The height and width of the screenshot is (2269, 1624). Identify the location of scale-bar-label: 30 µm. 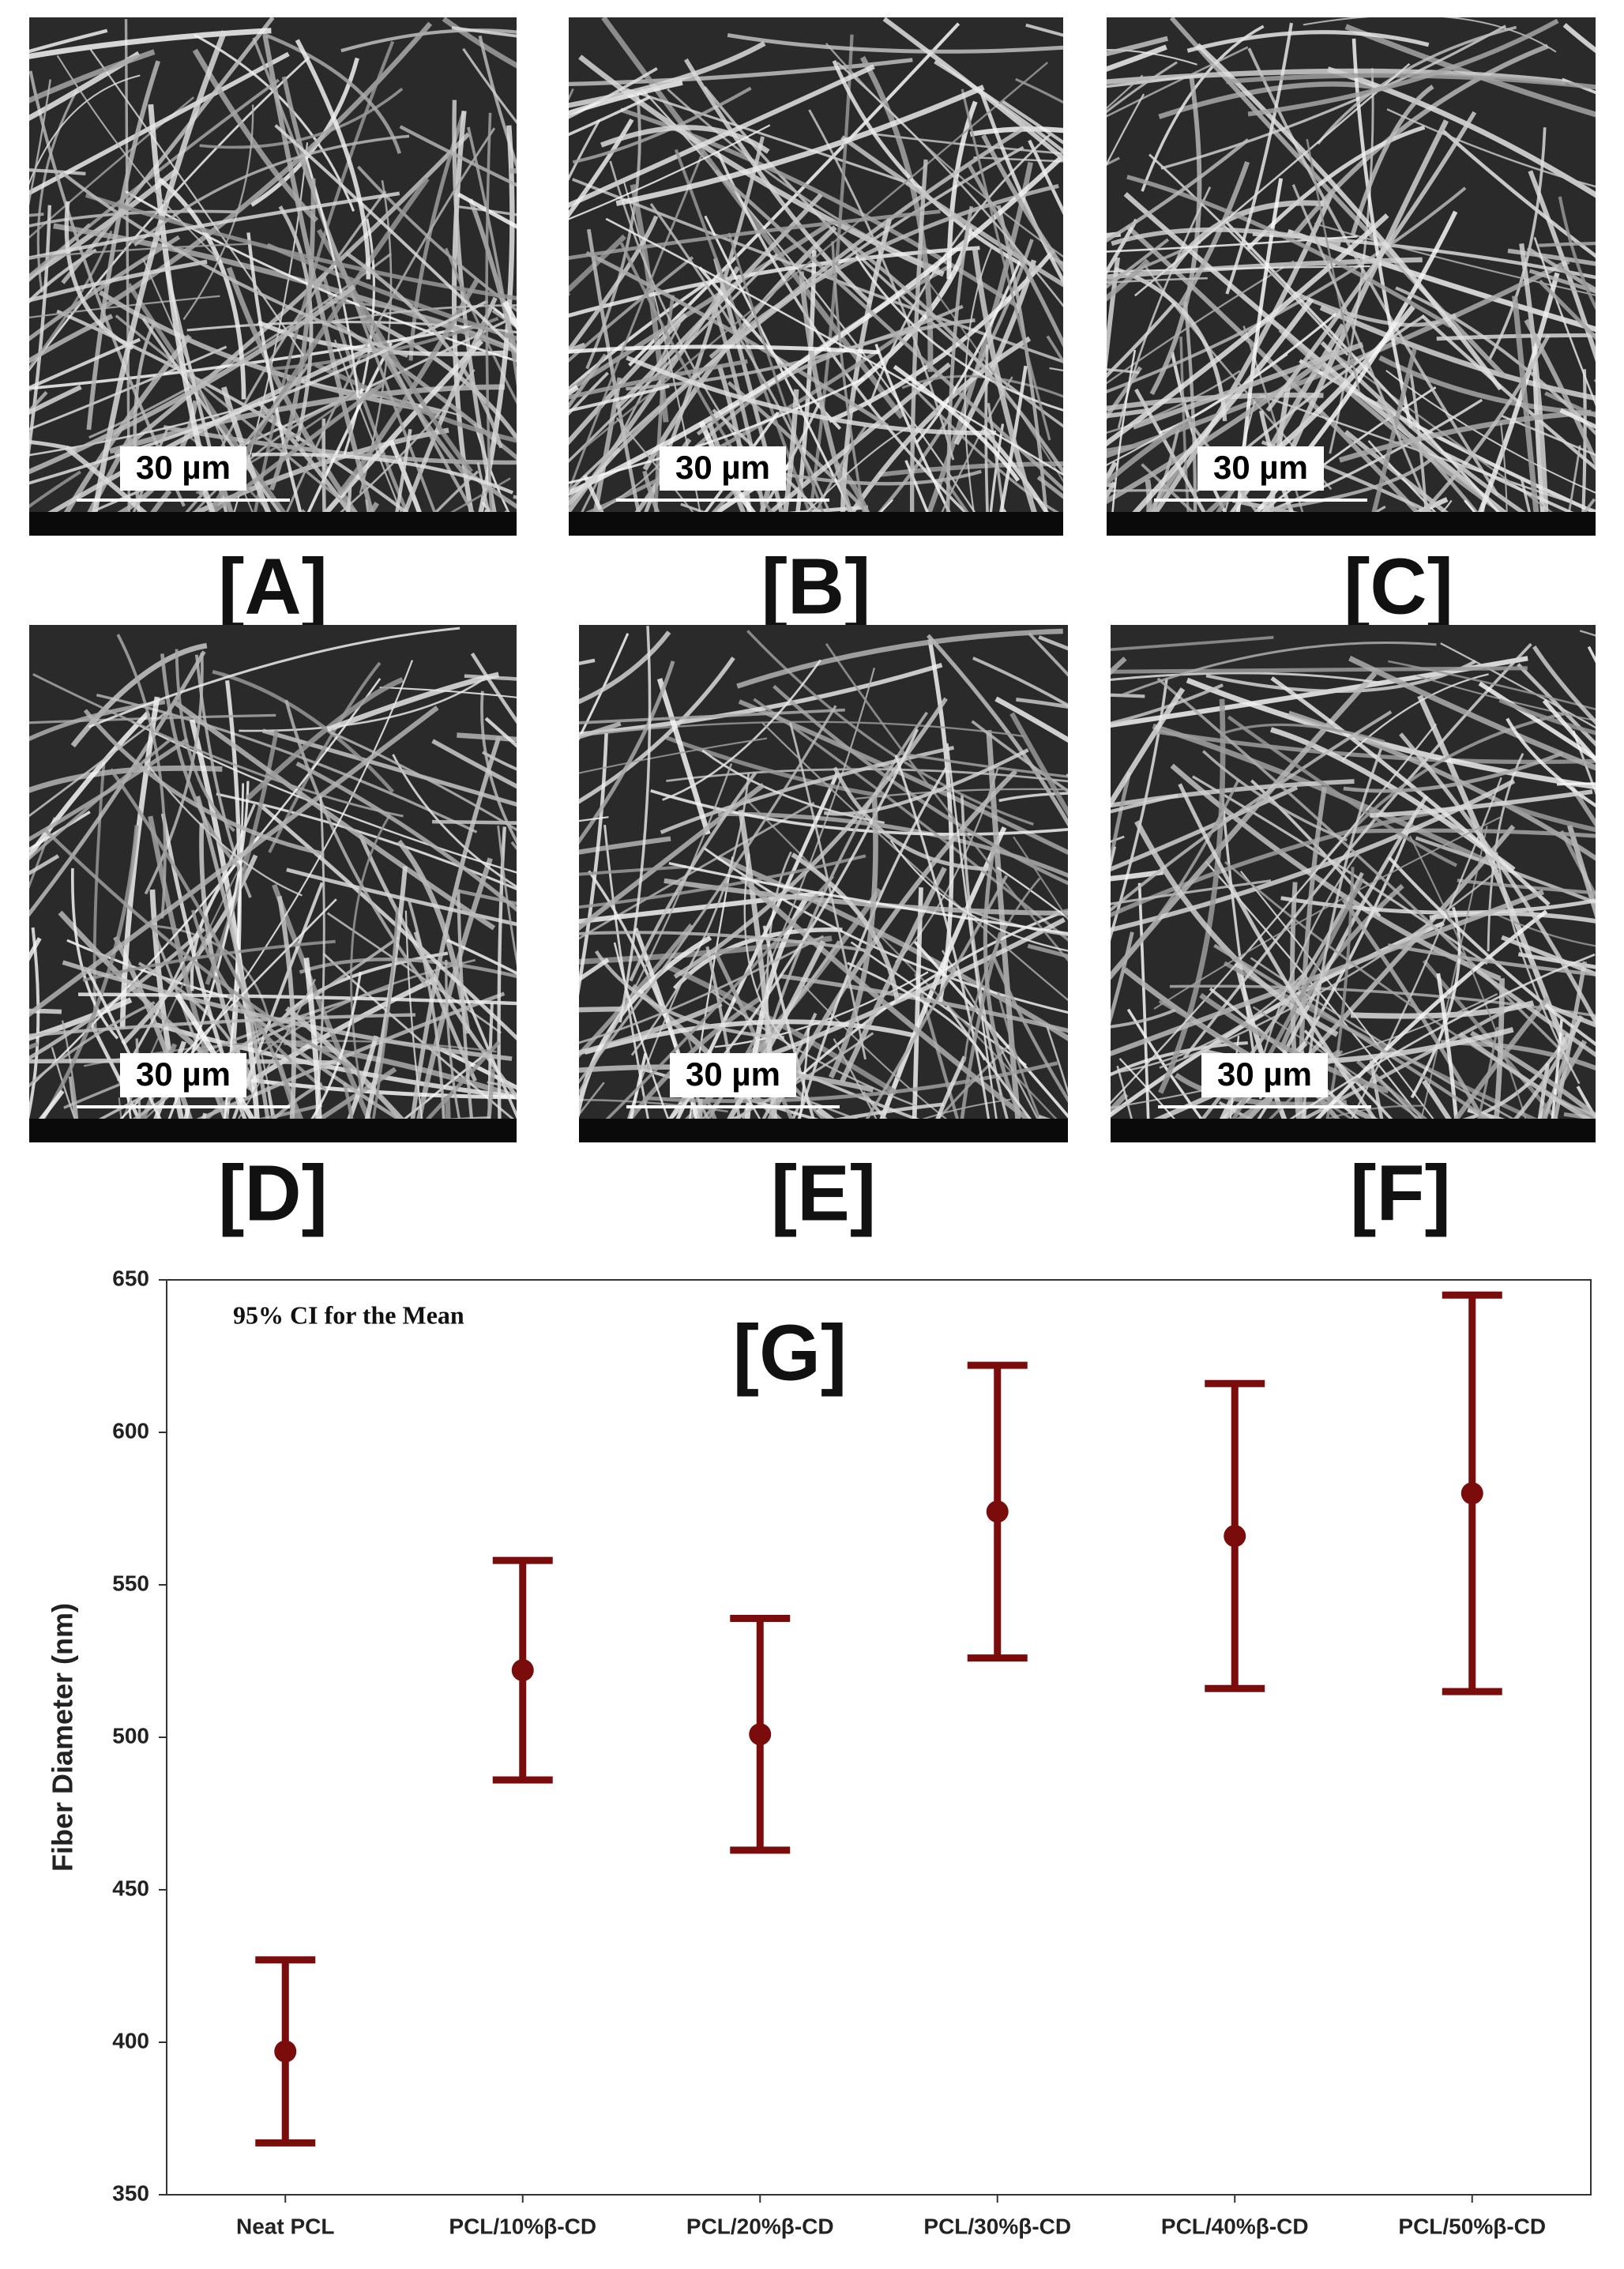
(733, 1074).